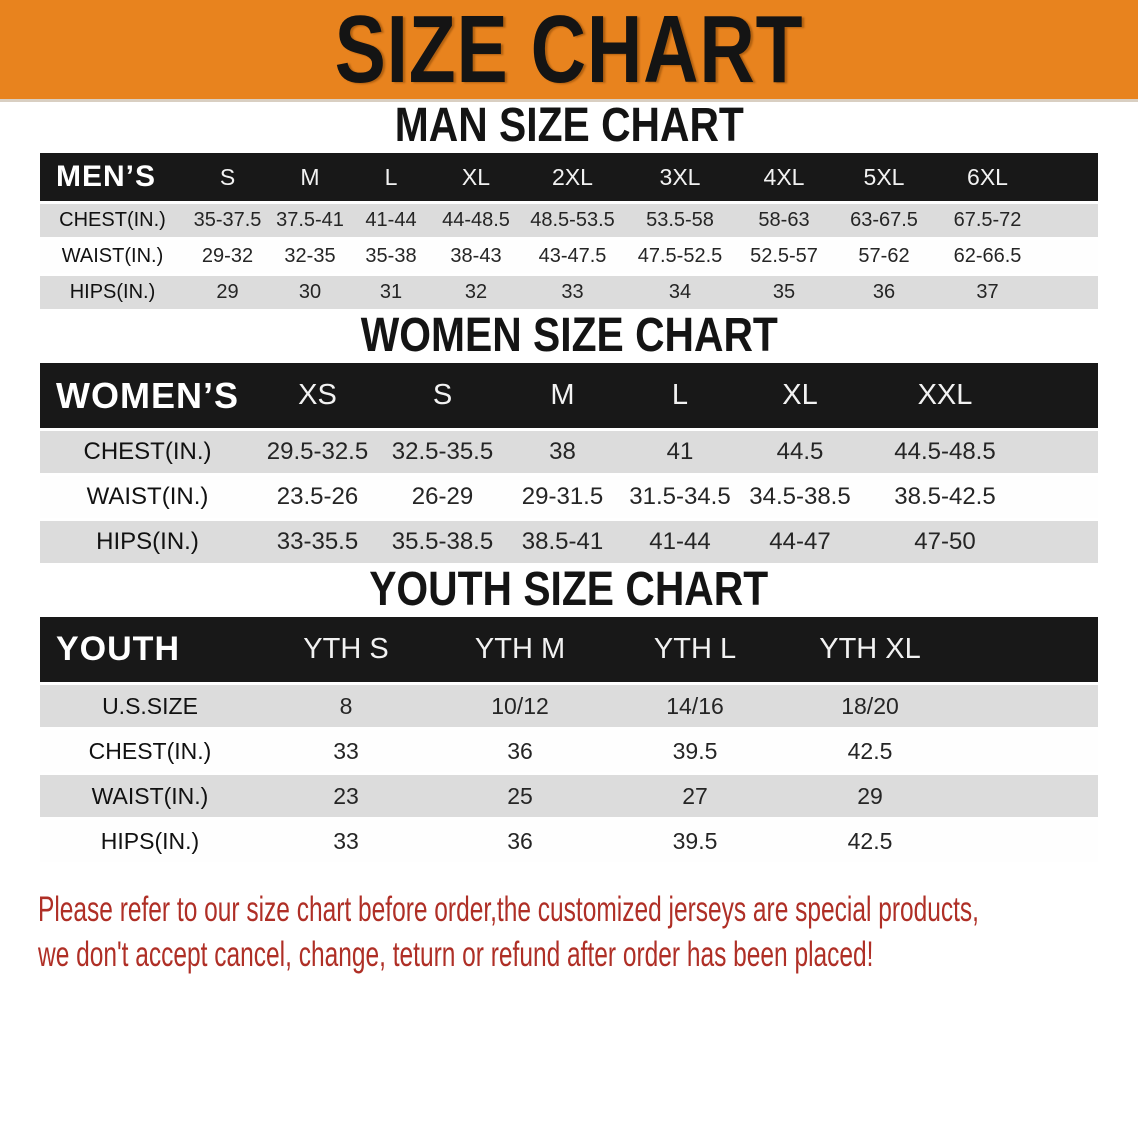  Describe the element at coordinates (800, 496) in the screenshot. I see `women-waist-value: 34.5-38.5` at that location.